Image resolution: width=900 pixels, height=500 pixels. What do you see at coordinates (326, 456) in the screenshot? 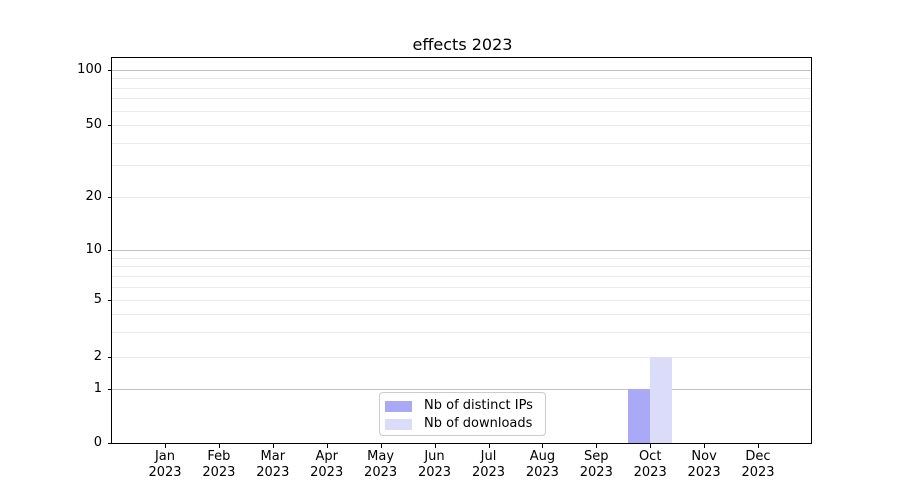
I see `x-tick-month: Apr` at bounding box center [326, 456].